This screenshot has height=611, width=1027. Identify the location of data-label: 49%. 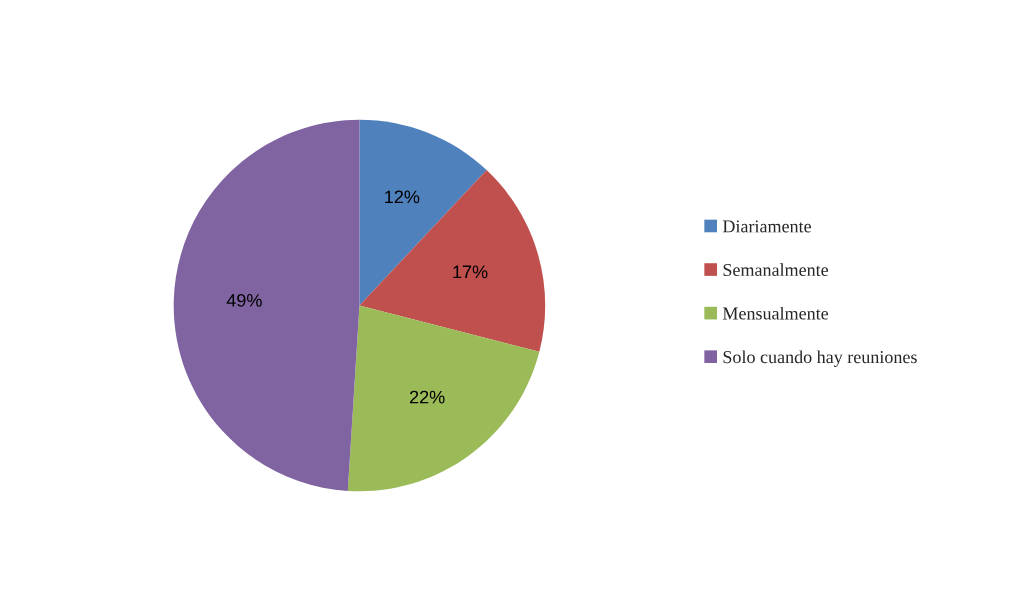
(244, 300).